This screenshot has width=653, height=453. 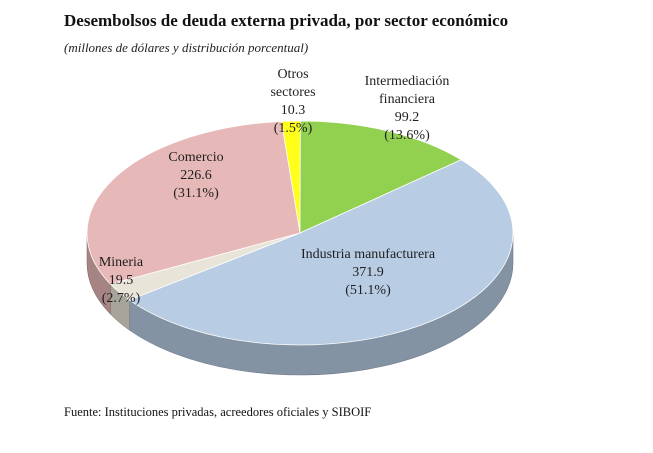 I want to click on slice-name-line: sectores, so click(x=292, y=92).